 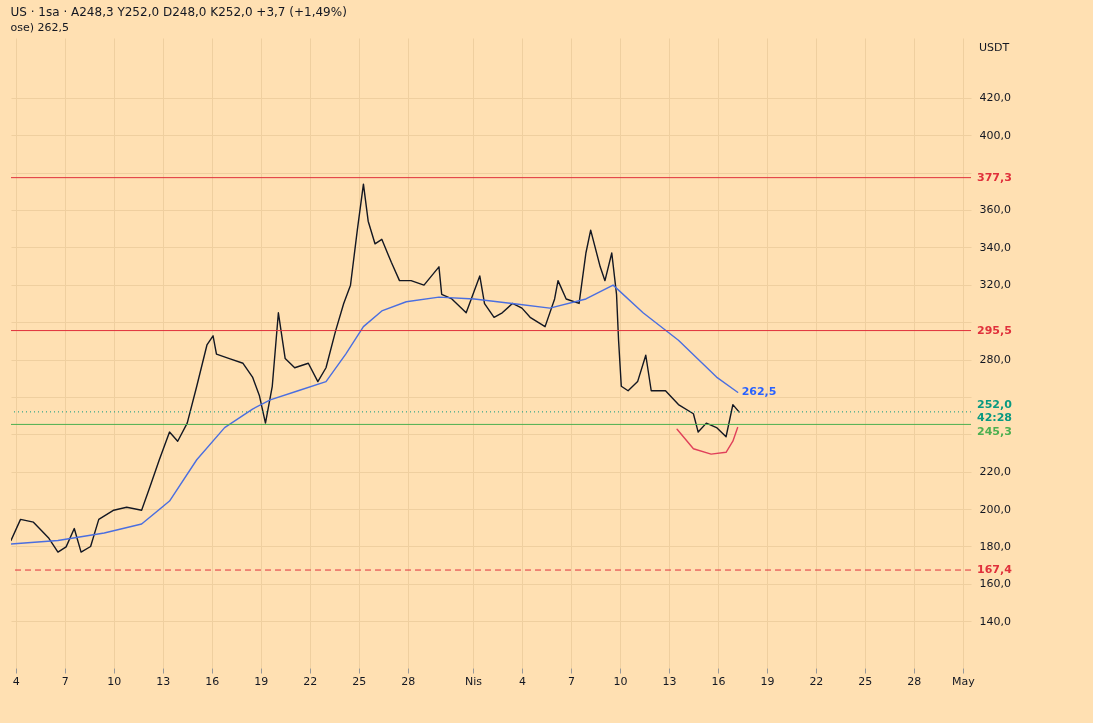 I want to click on chart-title: US · 1sa · A248,3 Y252,0 D248,0 K252,0 +3,7 (+1,49%), so click(x=178, y=12).